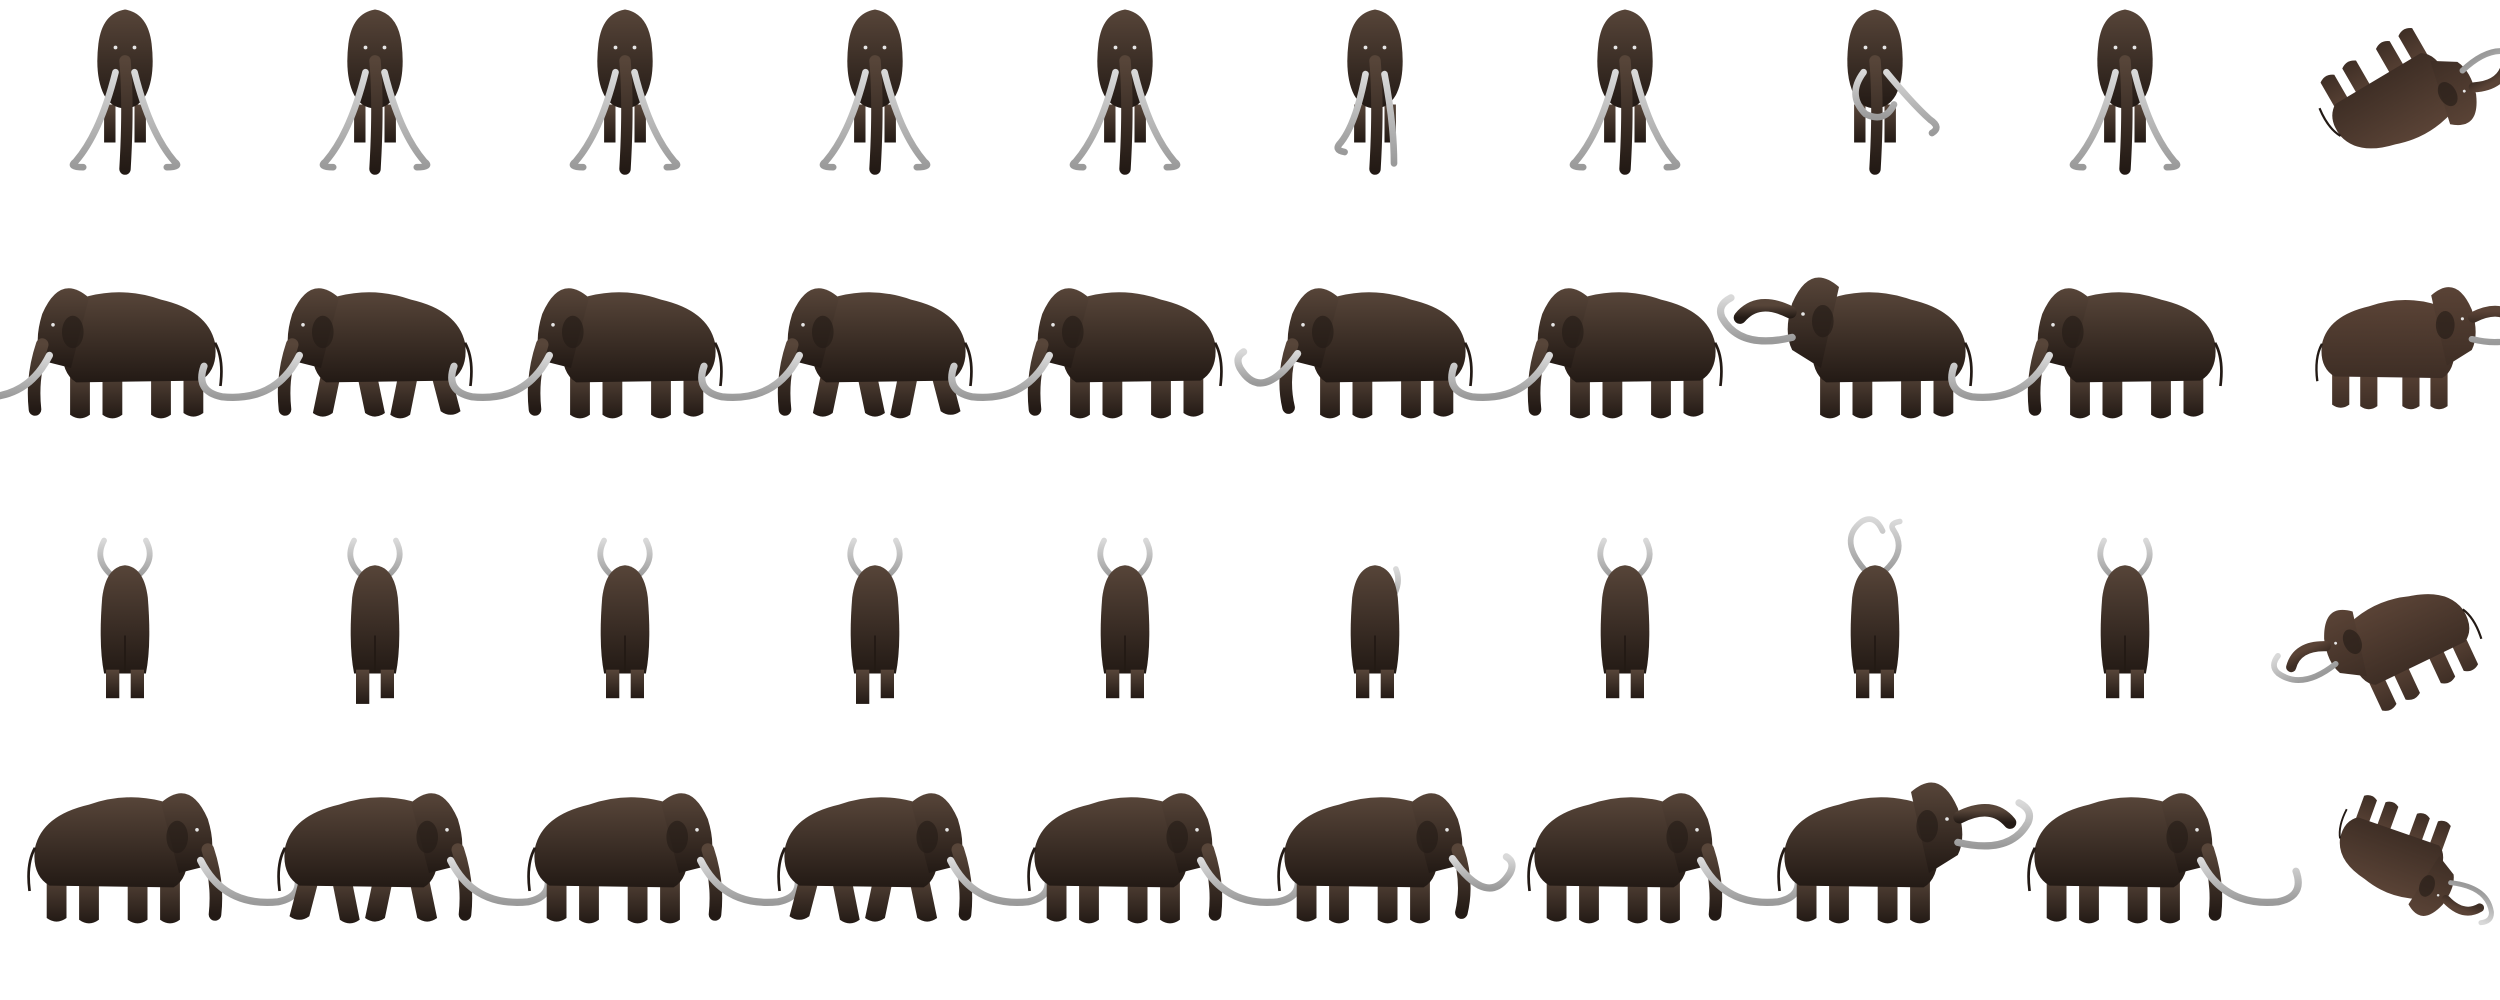  Describe the element at coordinates (125, 92) in the screenshot. I see `mammoth-sprite-r1-c1` at that location.